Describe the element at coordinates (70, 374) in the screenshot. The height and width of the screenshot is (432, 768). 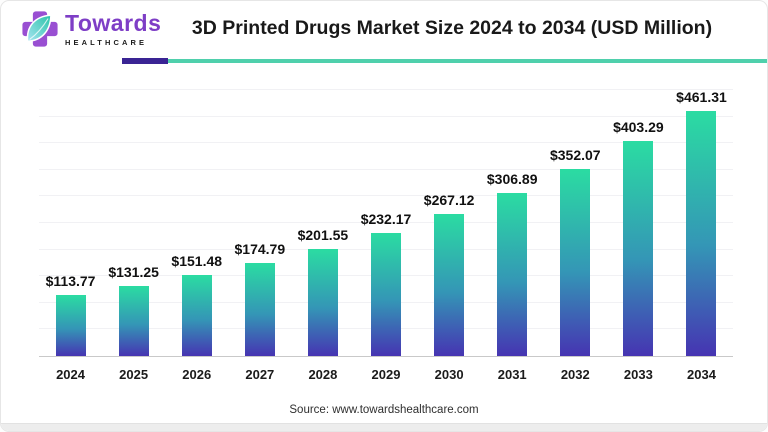
I see `x-axis-label-2024: 2024` at that location.